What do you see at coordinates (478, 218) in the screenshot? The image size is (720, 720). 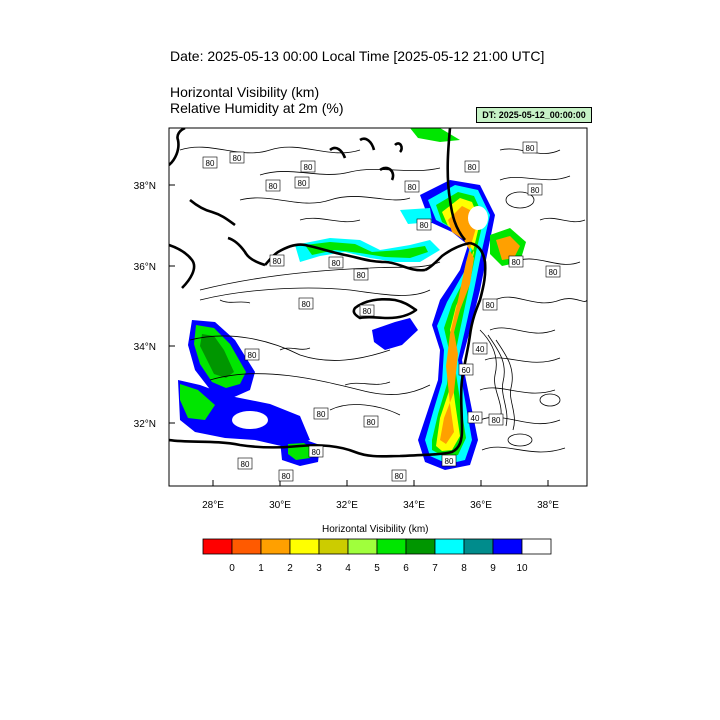 I see `vis-clear-patch` at bounding box center [478, 218].